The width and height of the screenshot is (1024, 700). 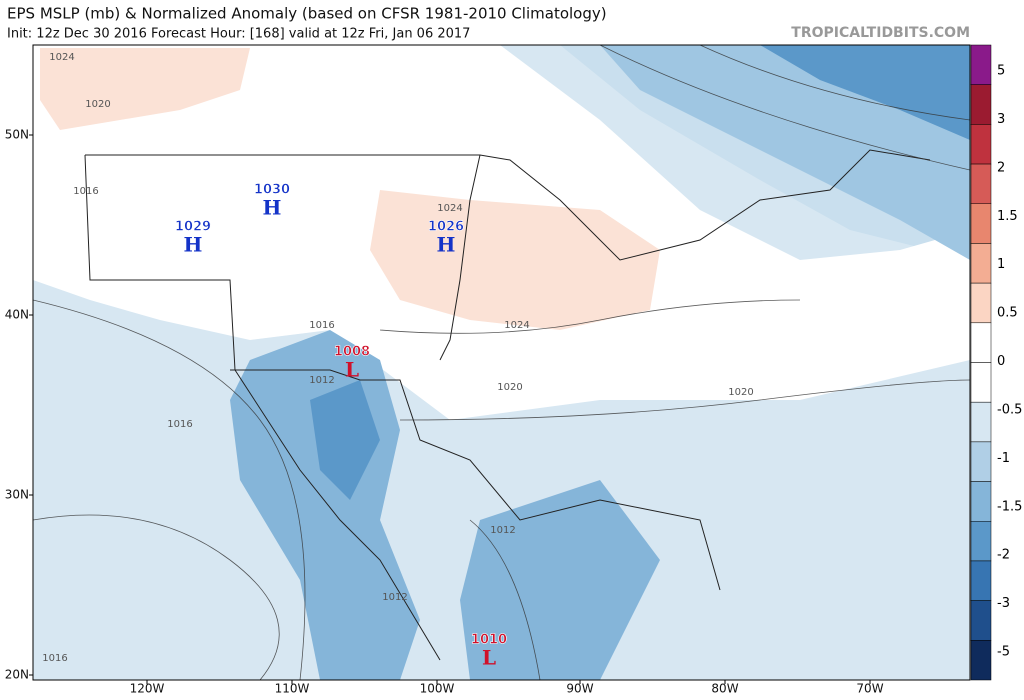 What do you see at coordinates (579, 689) in the screenshot?
I see `lon-label: 90W` at bounding box center [579, 689].